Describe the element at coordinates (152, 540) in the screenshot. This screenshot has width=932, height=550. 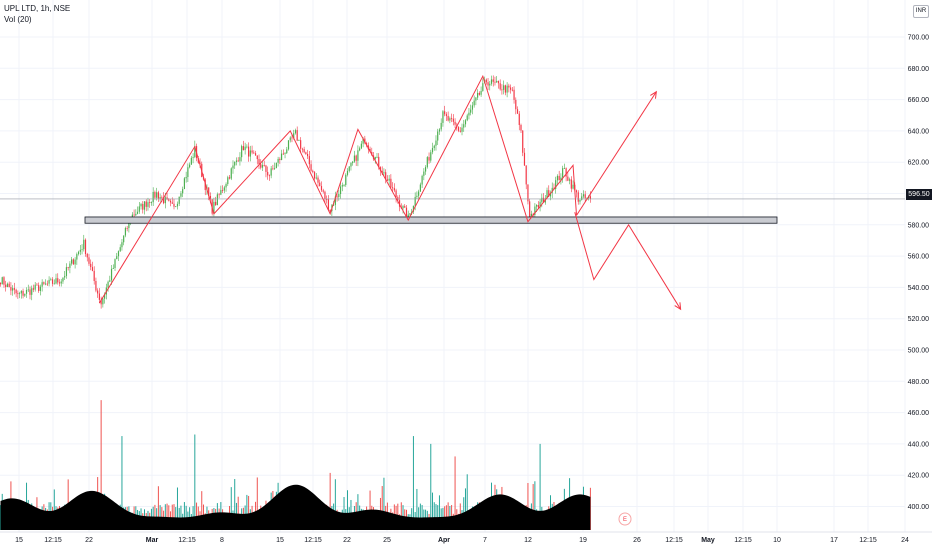
I see `time-tick-label: Mar` at that location.